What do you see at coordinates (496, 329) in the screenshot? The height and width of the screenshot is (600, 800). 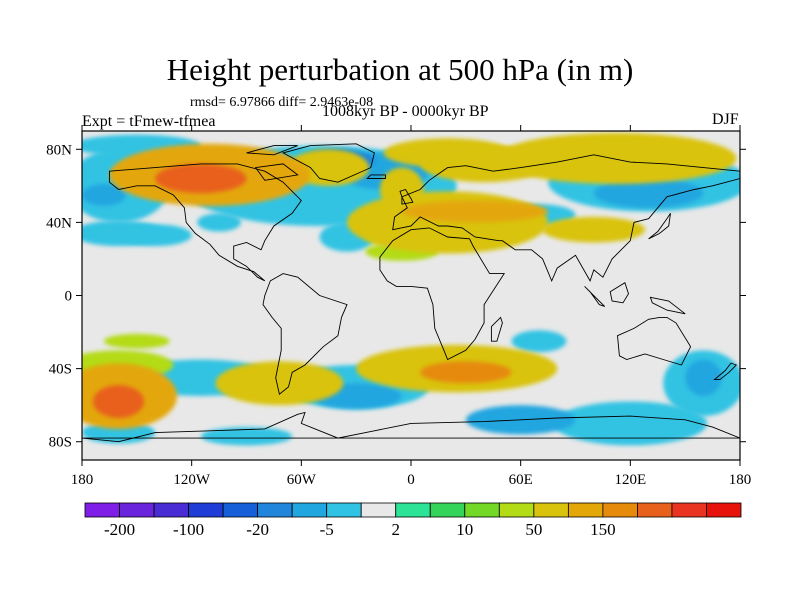 I see `coastline-madagascar` at bounding box center [496, 329].